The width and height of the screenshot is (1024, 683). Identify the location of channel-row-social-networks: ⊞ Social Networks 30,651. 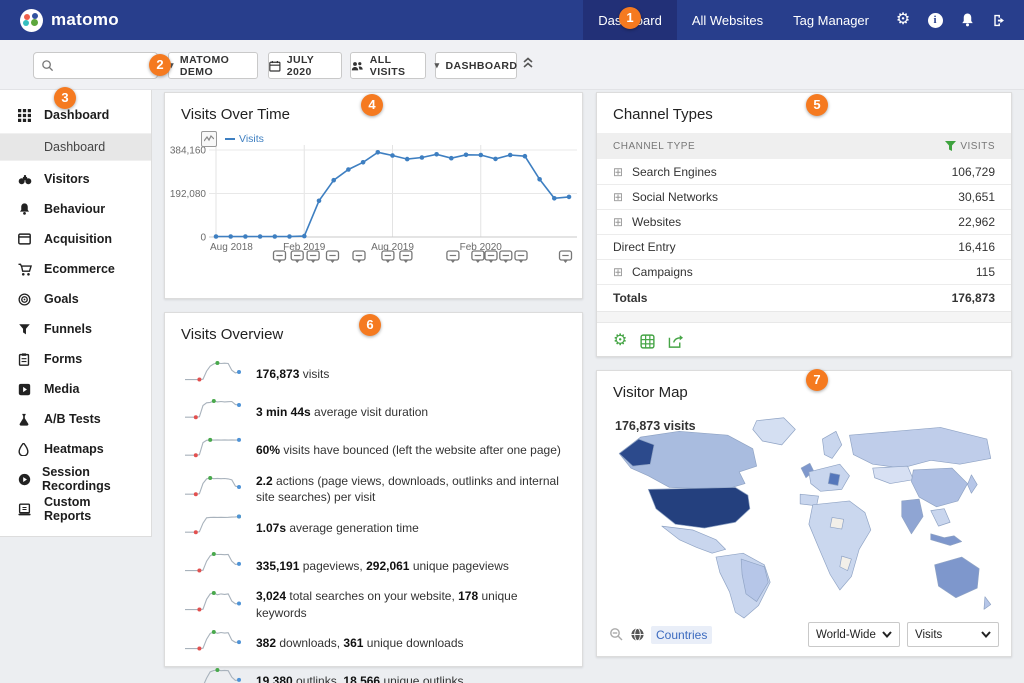
(804, 196).